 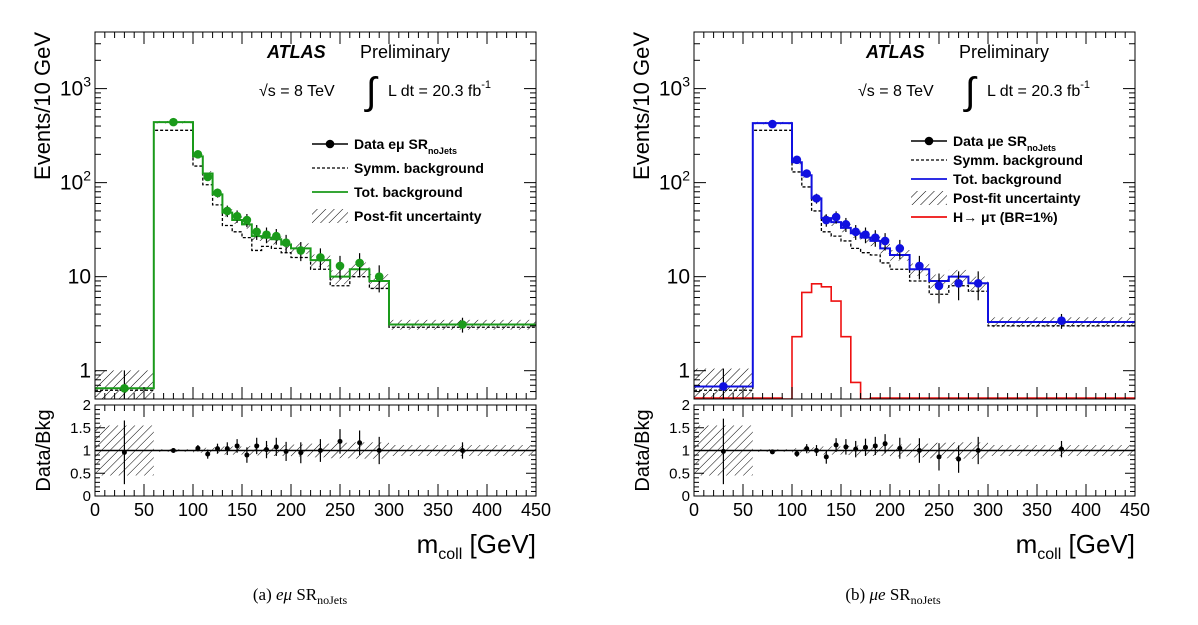 I want to click on x-tick-label: 0, so click(x=694, y=510).